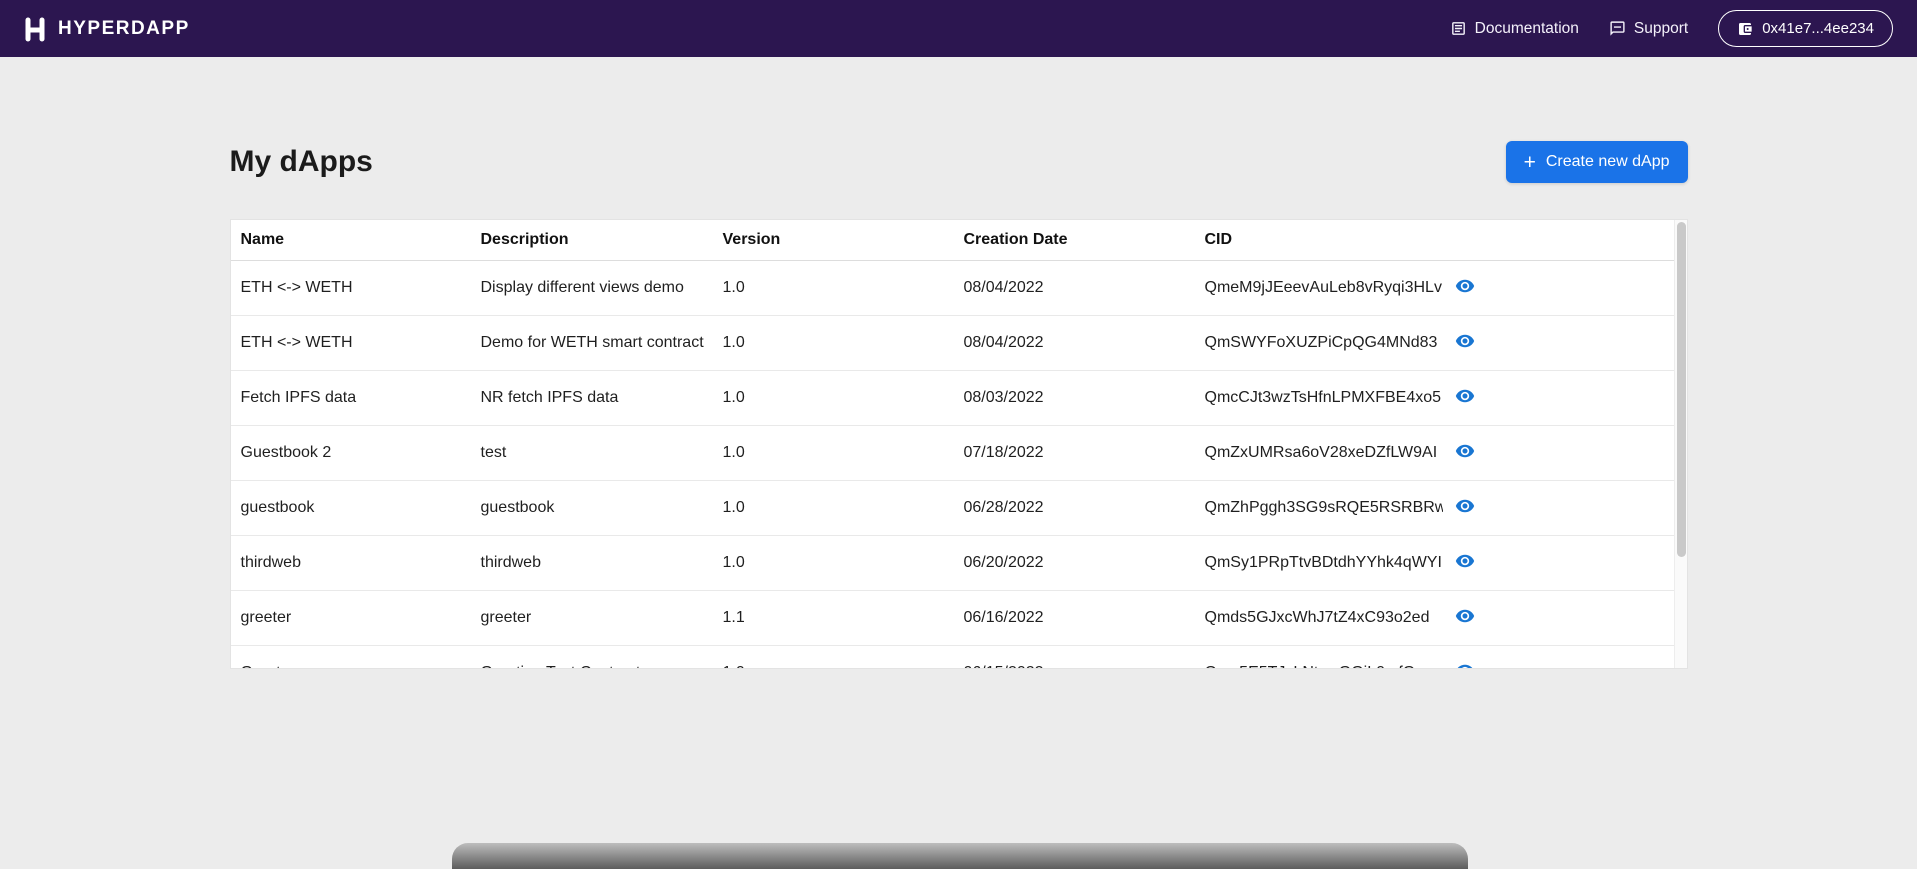  I want to click on header-cid: CID, so click(1318, 240).